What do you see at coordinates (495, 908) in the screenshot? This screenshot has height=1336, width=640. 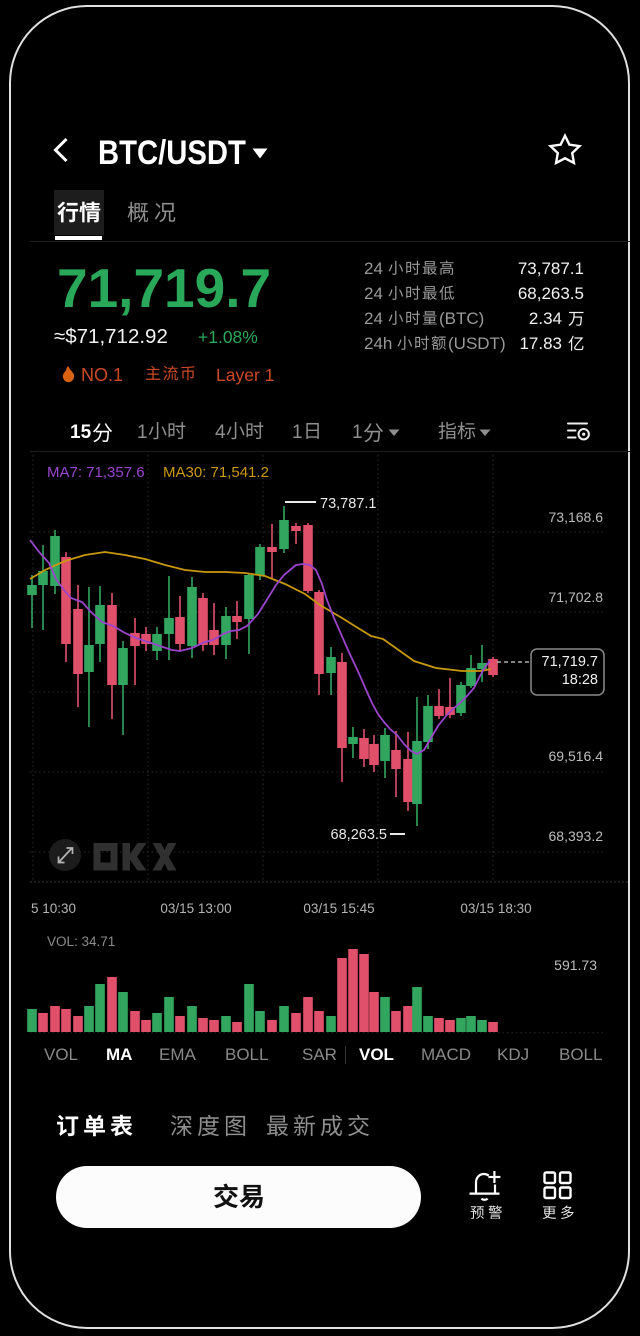 I see `svg-text: 03/15 18:30` at bounding box center [495, 908].